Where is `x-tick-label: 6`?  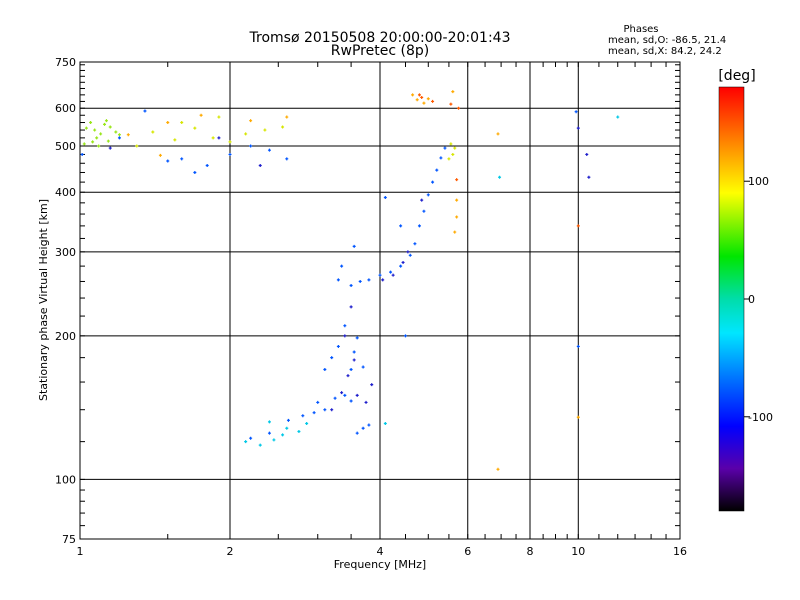
x-tick-label: 6 is located at coordinates (467, 551).